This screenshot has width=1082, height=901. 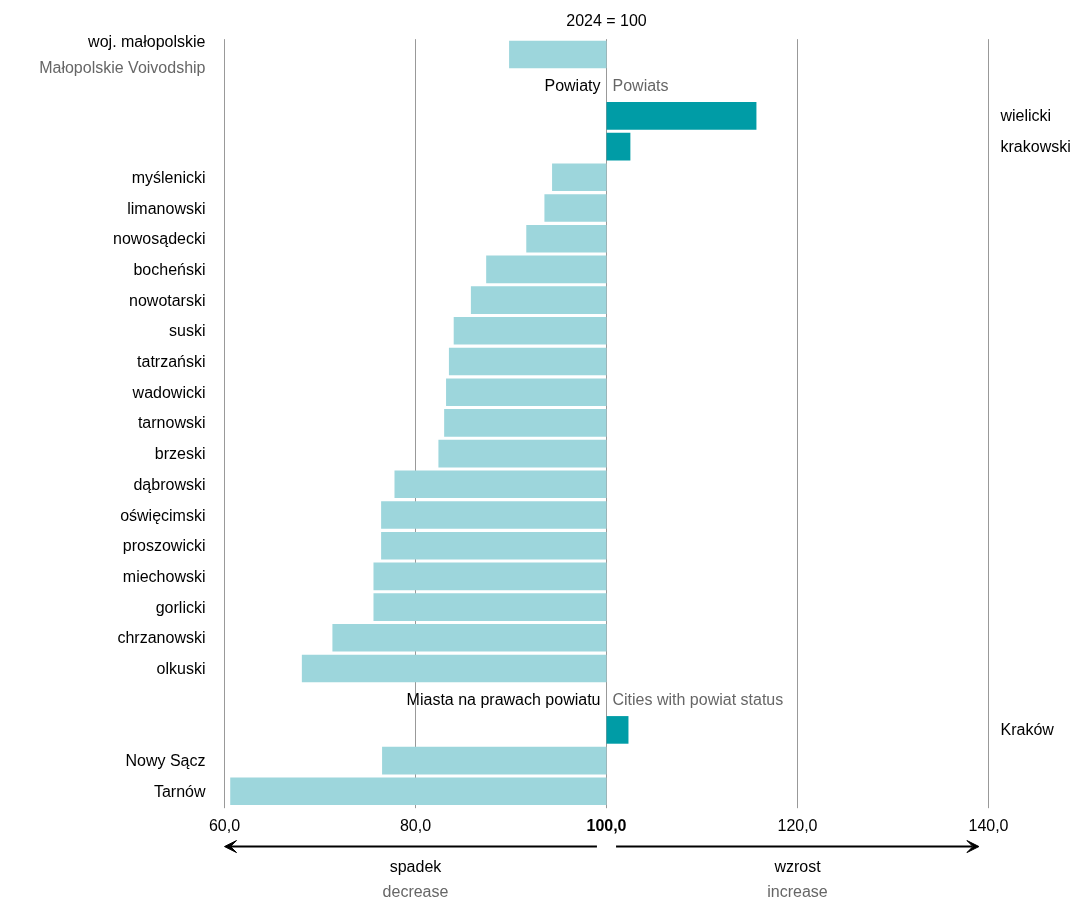 What do you see at coordinates (163, 515) in the screenshot?
I see `y-tick-label: oświęcimski` at bounding box center [163, 515].